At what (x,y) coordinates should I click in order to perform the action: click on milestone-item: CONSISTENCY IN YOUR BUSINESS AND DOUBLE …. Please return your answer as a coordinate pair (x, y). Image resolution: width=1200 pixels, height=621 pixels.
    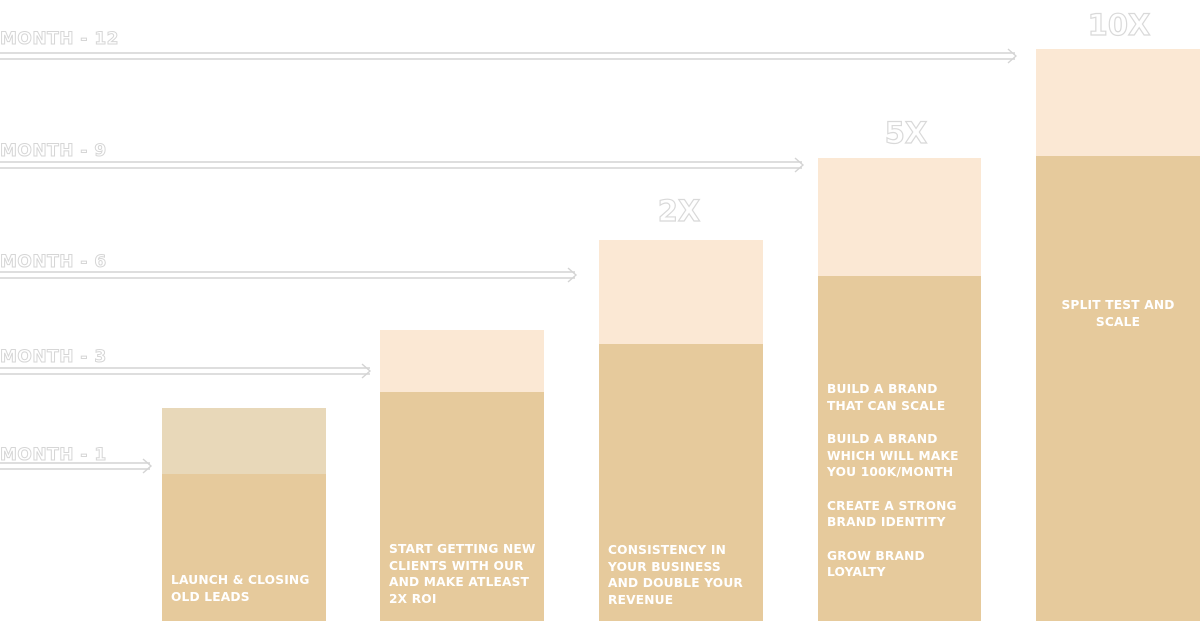
    Looking at the image, I should click on (676, 575).